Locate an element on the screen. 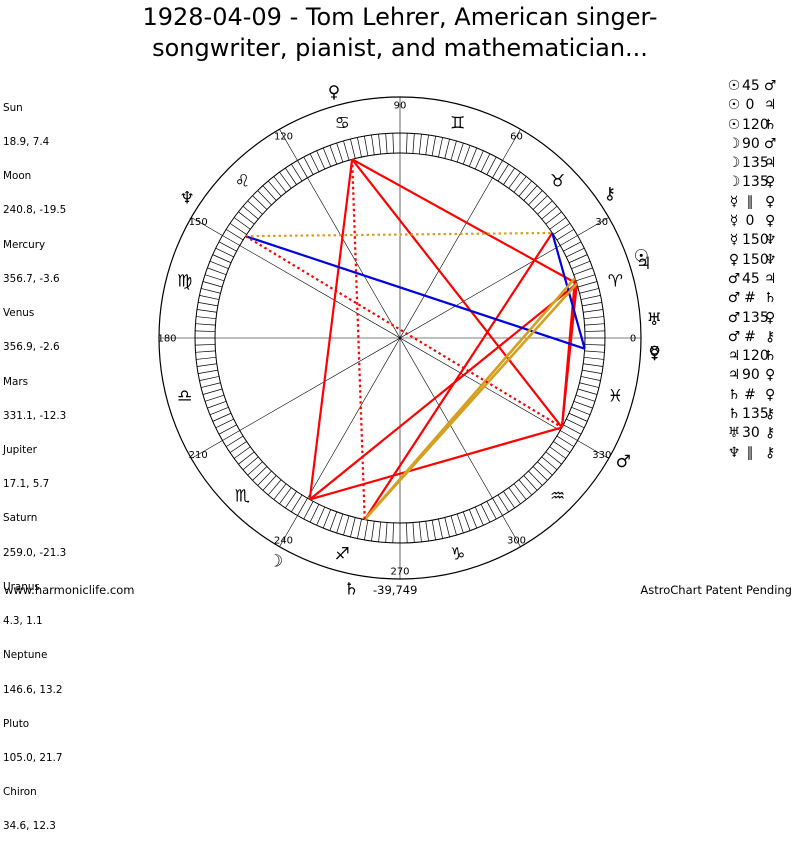 The height and width of the screenshot is (844, 800). aspect-line-saturn-chiron is located at coordinates (458, 376).